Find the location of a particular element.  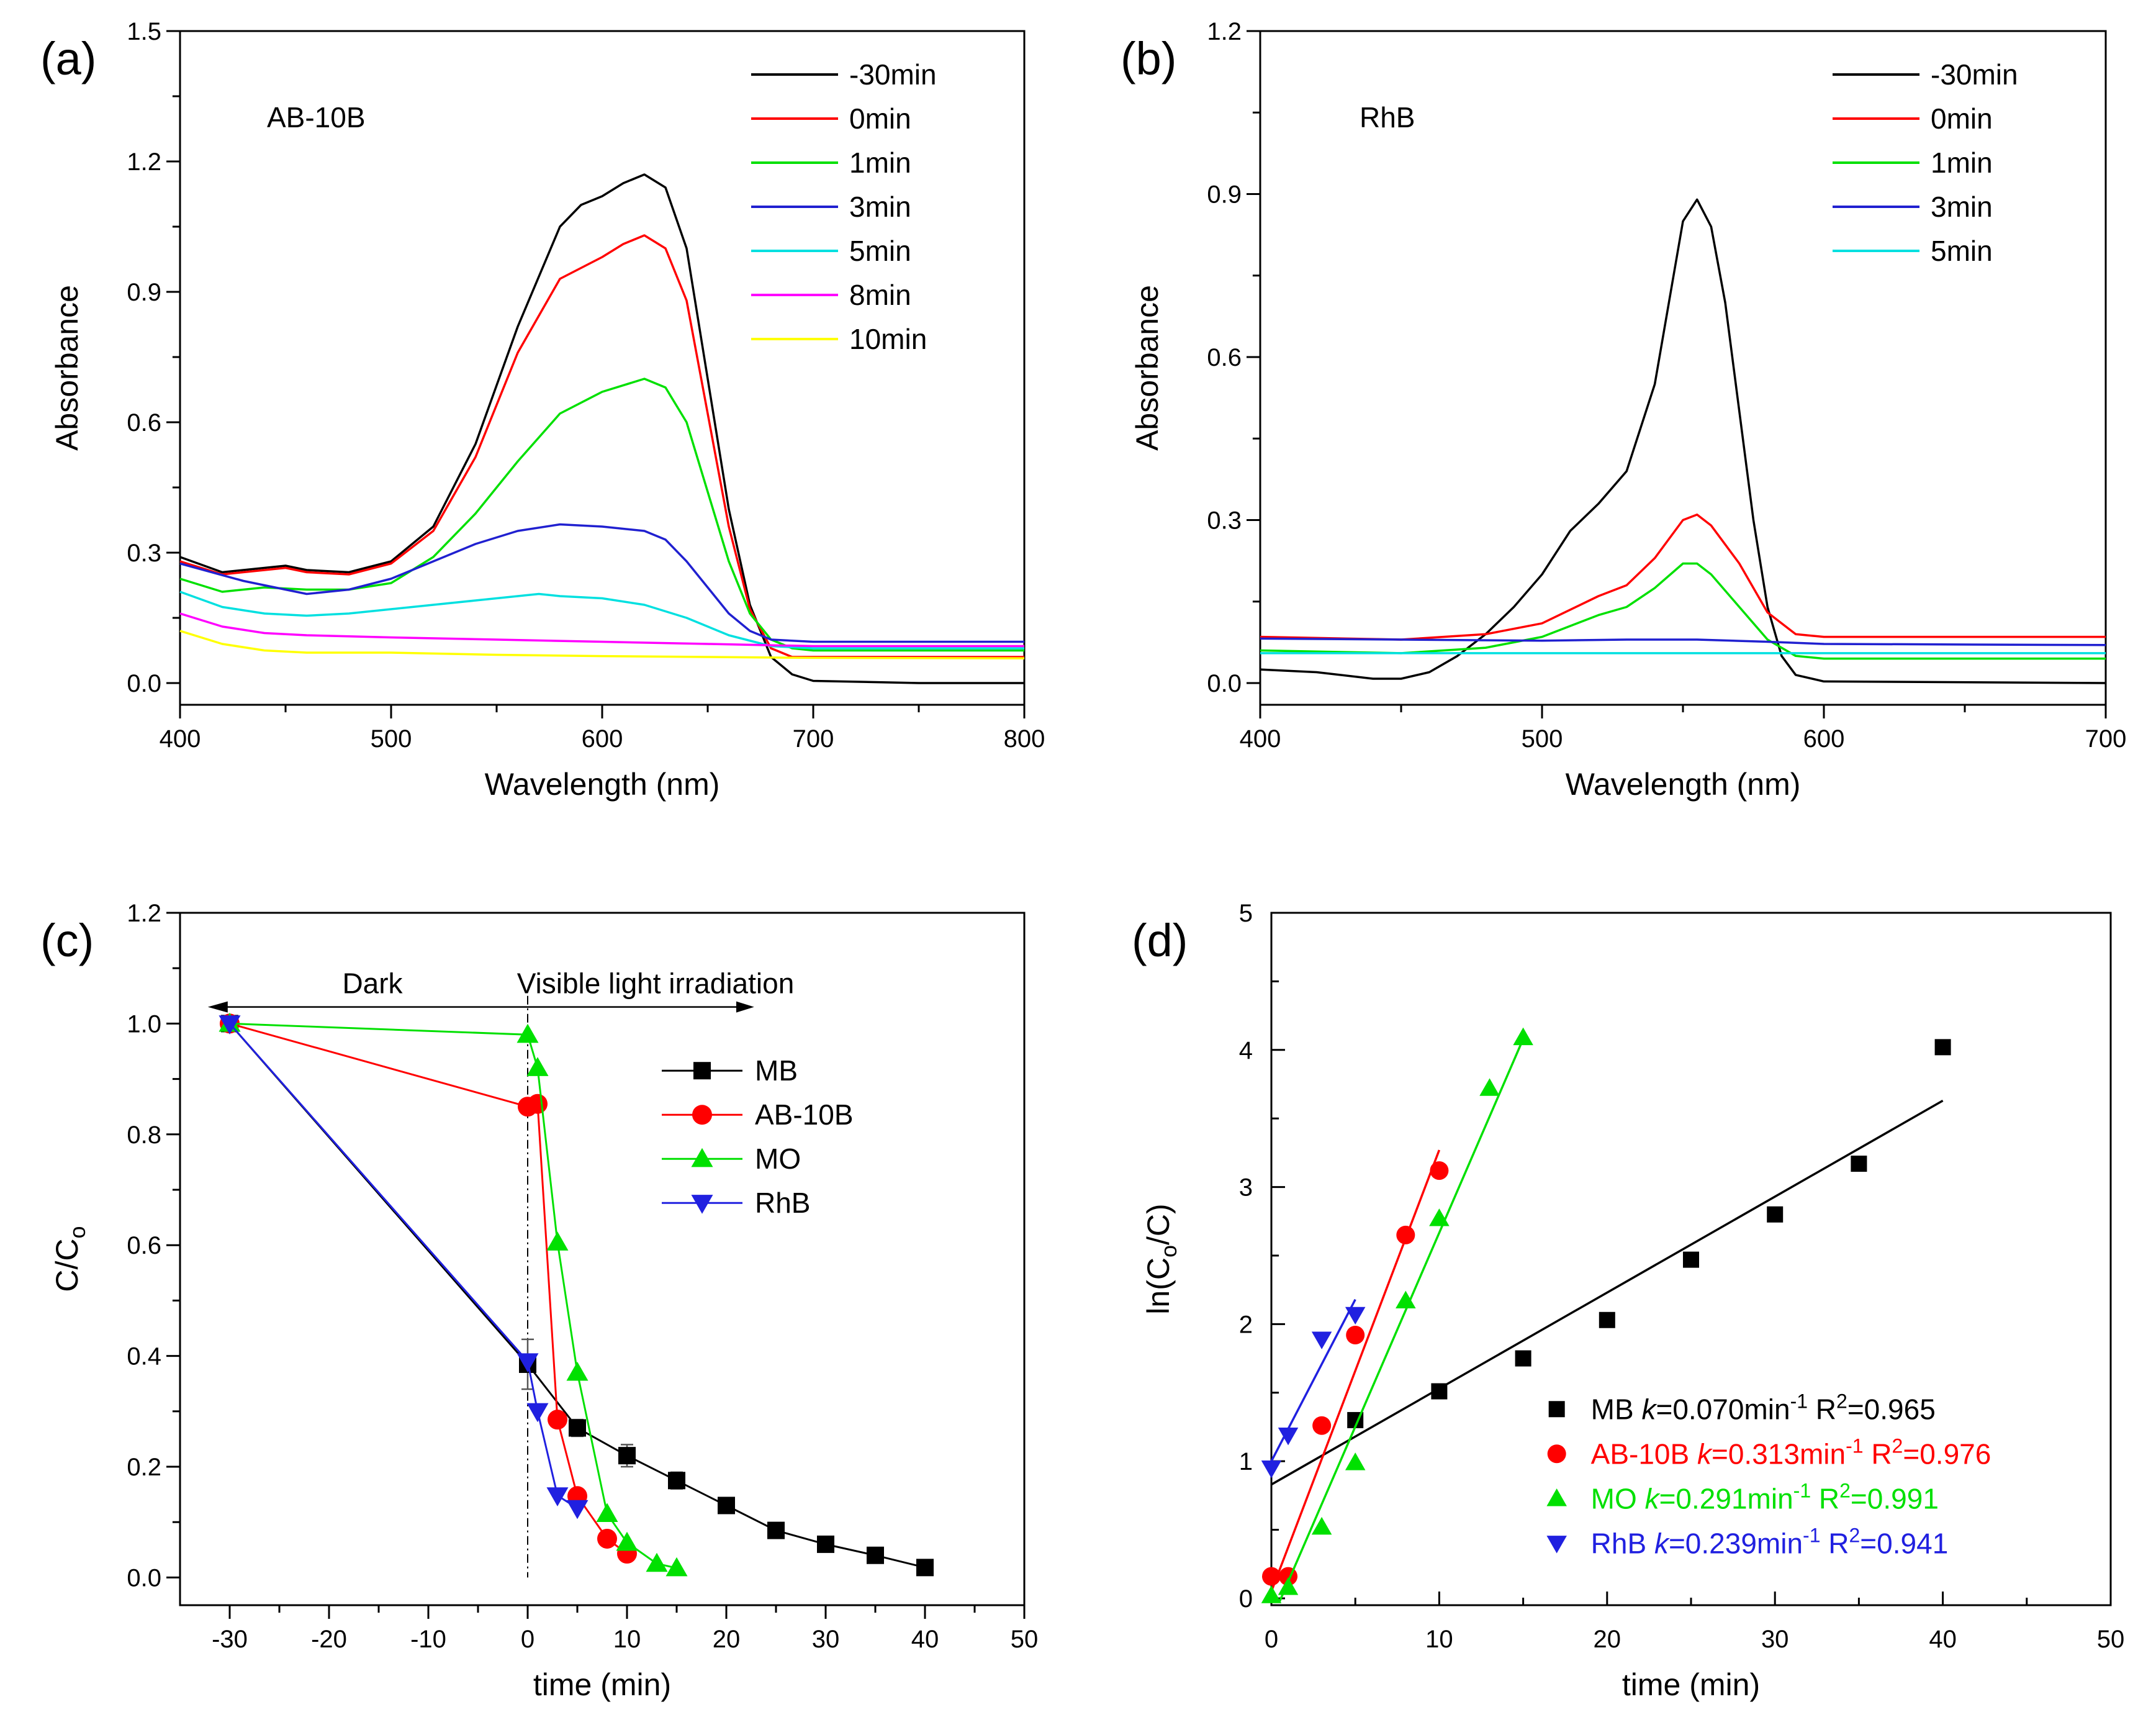

arrow-head-right is located at coordinates (745, 1007).